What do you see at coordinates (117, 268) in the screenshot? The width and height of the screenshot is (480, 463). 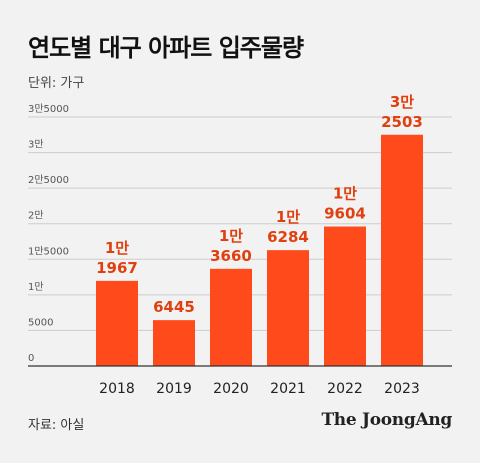 I see `data-label: 1967` at bounding box center [117, 268].